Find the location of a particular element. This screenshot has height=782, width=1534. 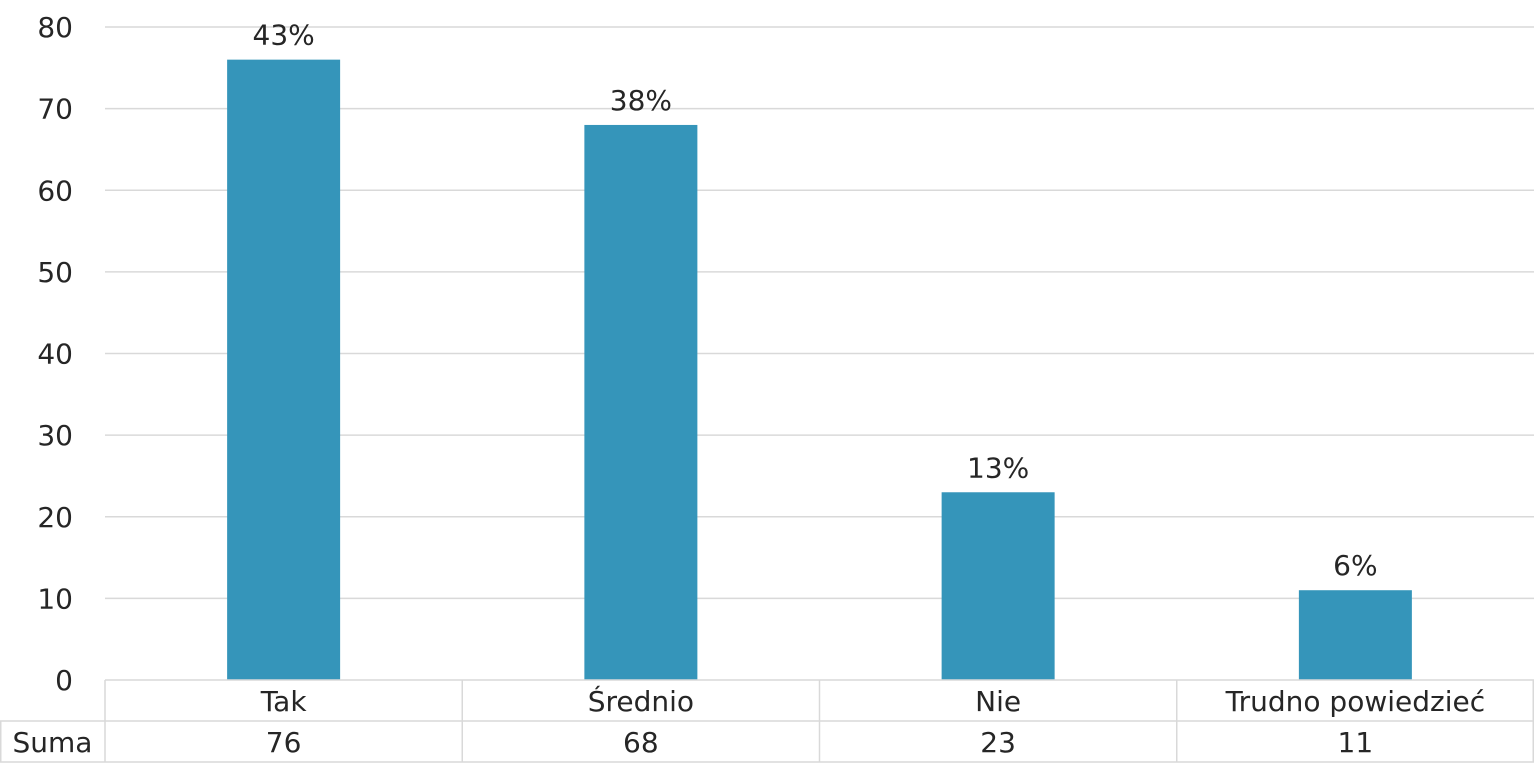

y-tick-label: 60 is located at coordinates (55, 190).